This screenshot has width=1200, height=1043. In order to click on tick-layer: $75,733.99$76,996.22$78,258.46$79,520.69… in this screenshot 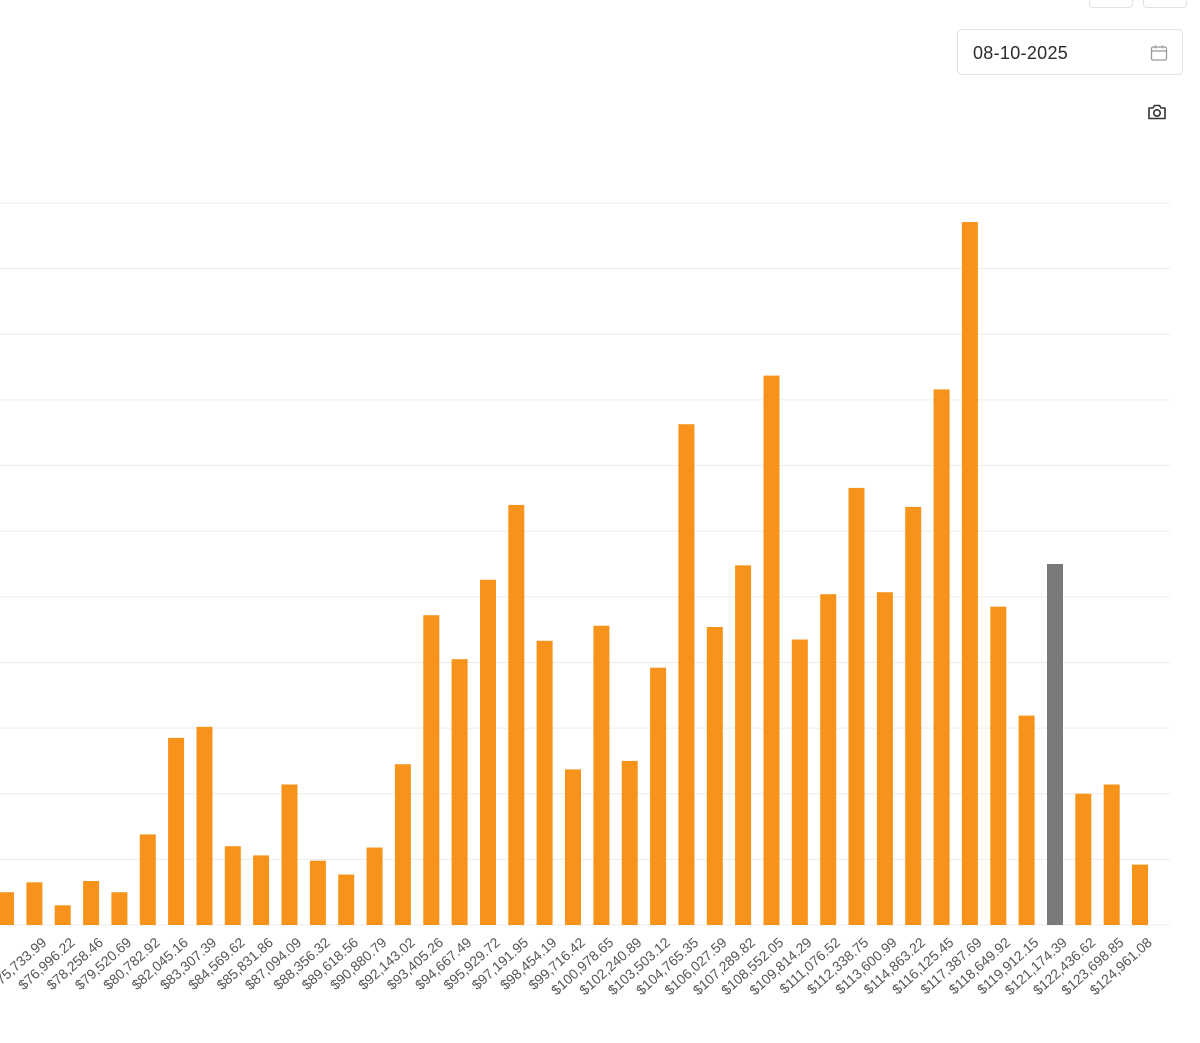, I will do `click(577, 966)`.